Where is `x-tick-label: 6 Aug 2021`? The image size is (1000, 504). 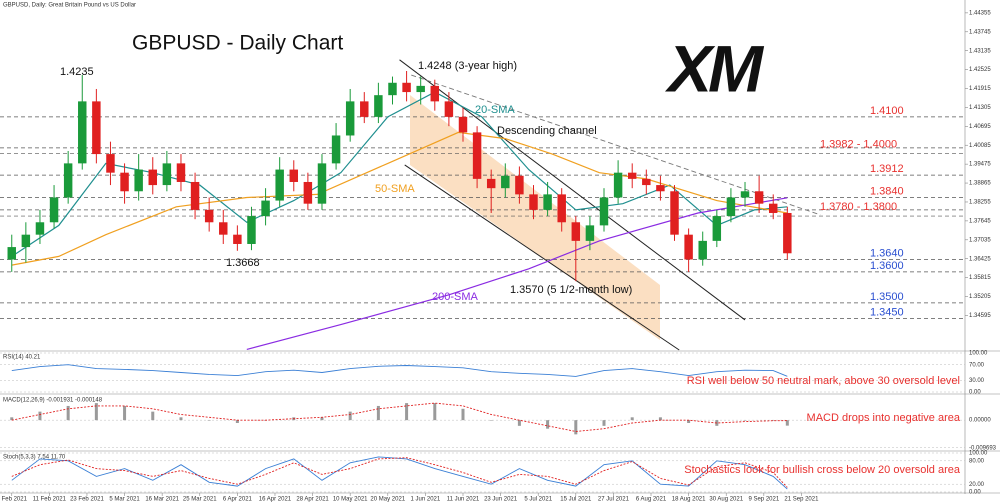 x-tick-label: 6 Aug 2021 is located at coordinates (651, 500).